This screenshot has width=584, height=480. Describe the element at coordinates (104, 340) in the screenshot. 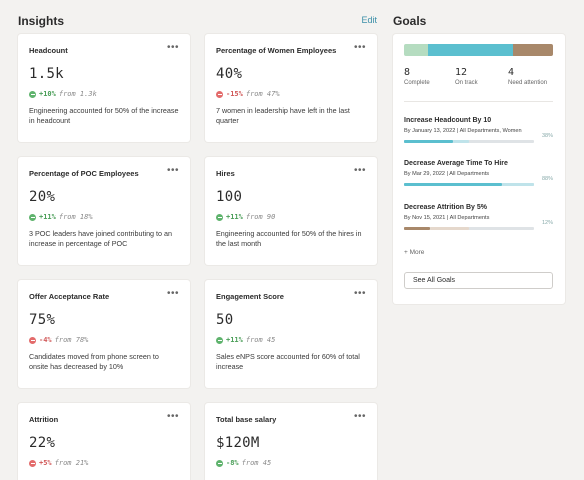

I see `delta-row: -4% from 78%` at that location.